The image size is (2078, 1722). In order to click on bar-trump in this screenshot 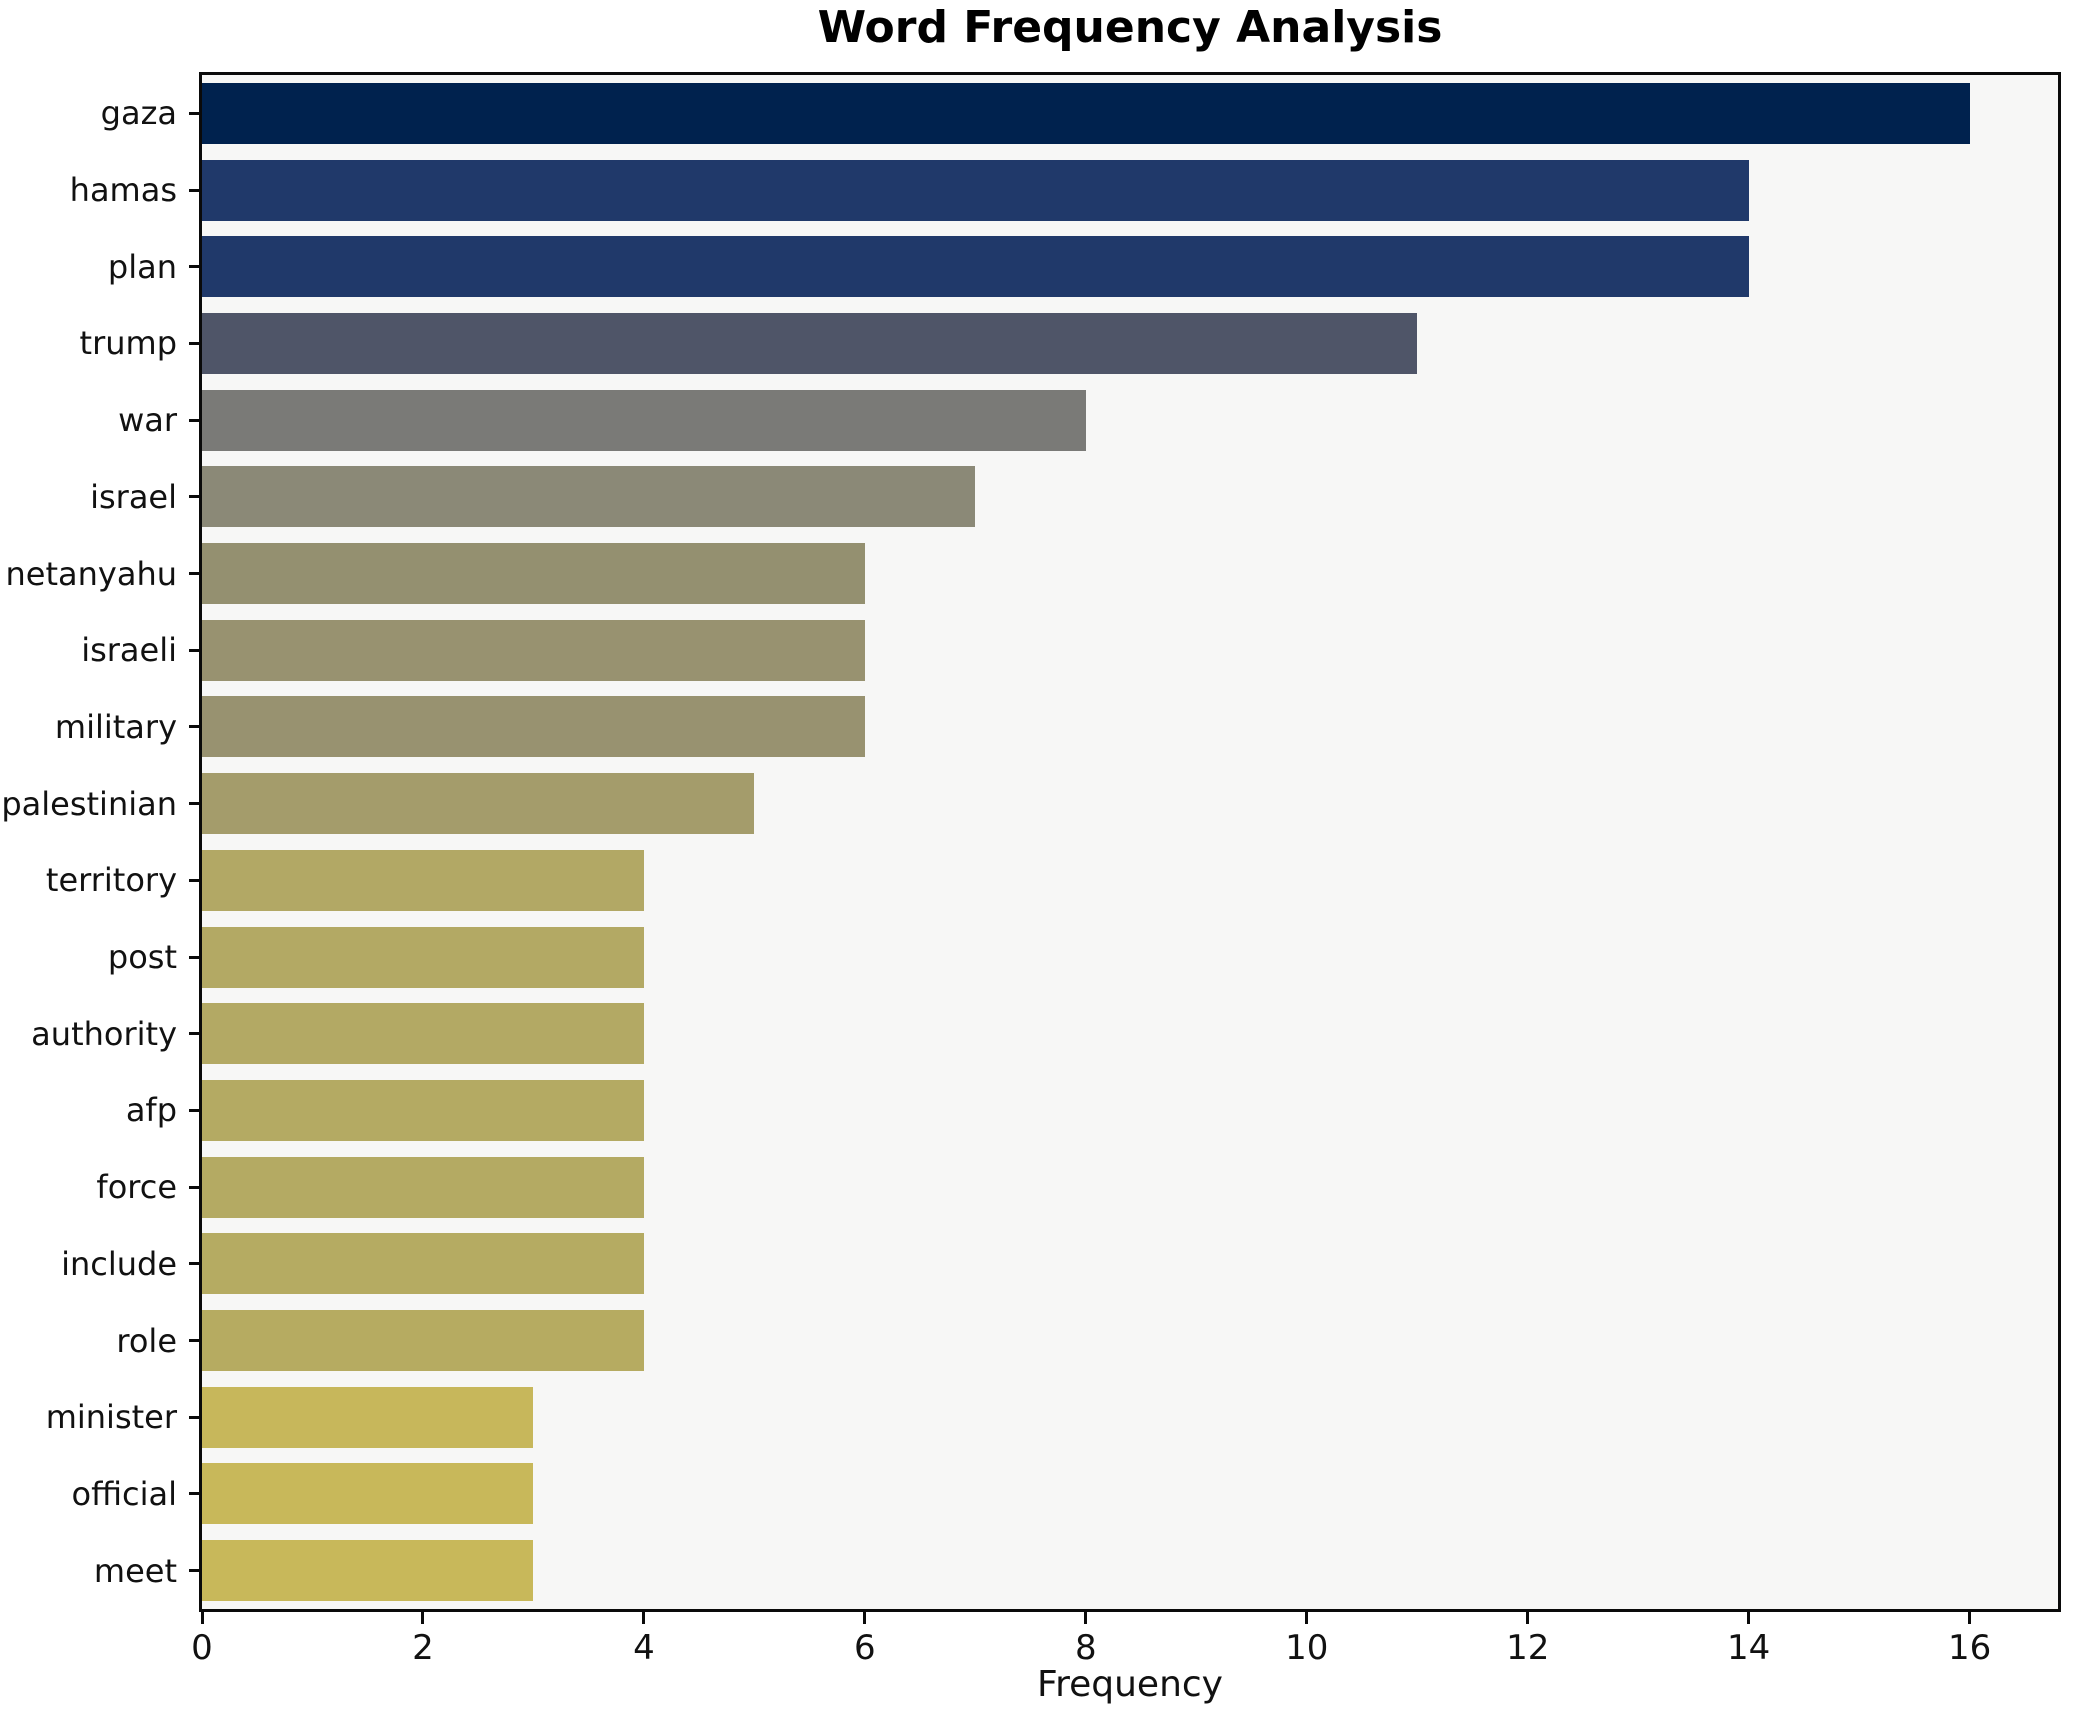, I will do `click(810, 343)`.